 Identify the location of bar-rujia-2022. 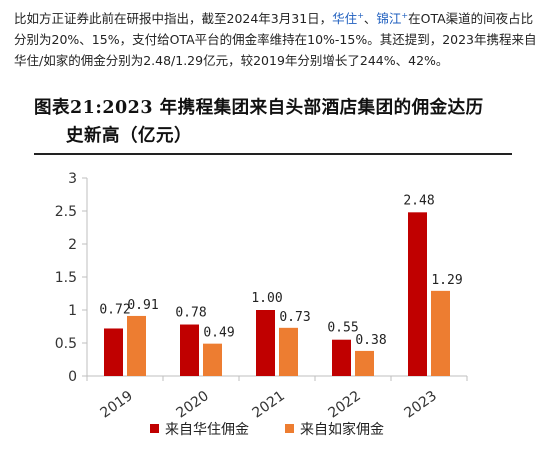
(364, 363).